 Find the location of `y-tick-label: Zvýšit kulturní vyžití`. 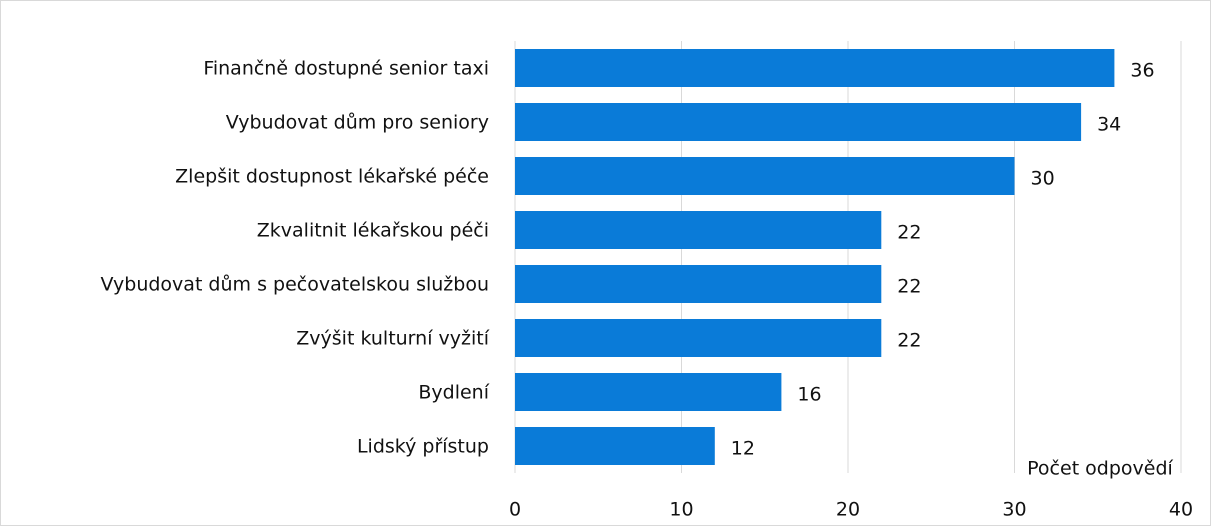

y-tick-label: Zvýšit kulturní vyžití is located at coordinates (392, 339).